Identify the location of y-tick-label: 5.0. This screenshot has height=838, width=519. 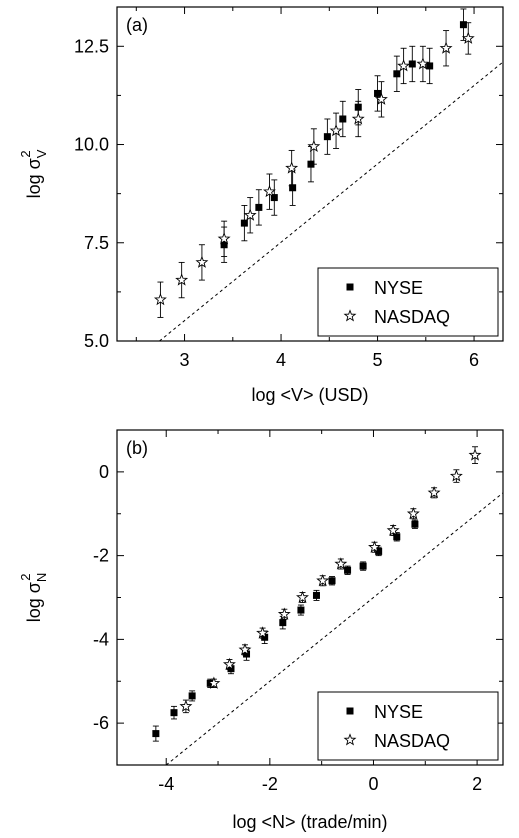
(96, 341).